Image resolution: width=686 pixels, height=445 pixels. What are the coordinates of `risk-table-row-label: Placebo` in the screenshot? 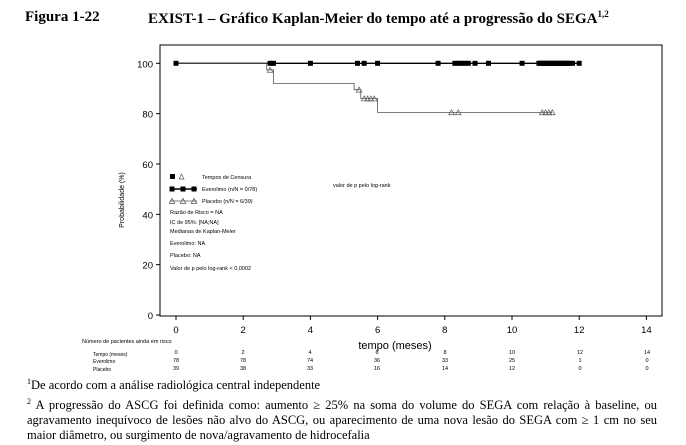 It's located at (102, 370).